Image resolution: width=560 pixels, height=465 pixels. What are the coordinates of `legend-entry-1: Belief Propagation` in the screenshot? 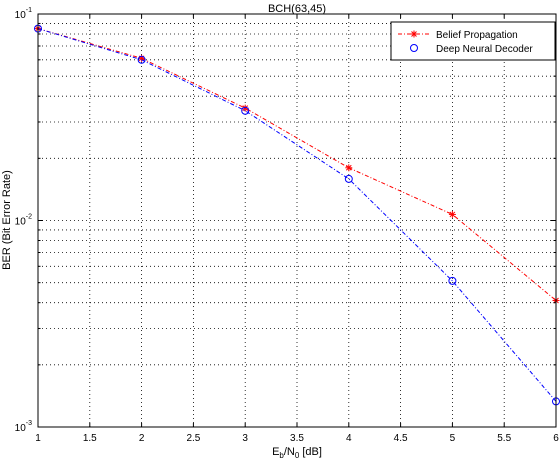 It's located at (458, 35).